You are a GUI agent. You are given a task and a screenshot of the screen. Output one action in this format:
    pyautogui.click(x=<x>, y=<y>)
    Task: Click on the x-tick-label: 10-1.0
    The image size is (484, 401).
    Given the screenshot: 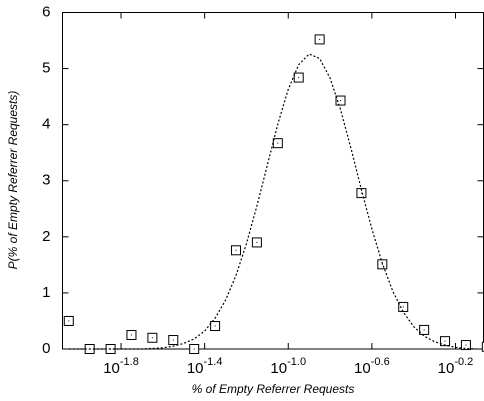 What is the action you would take?
    pyautogui.click(x=288, y=366)
    